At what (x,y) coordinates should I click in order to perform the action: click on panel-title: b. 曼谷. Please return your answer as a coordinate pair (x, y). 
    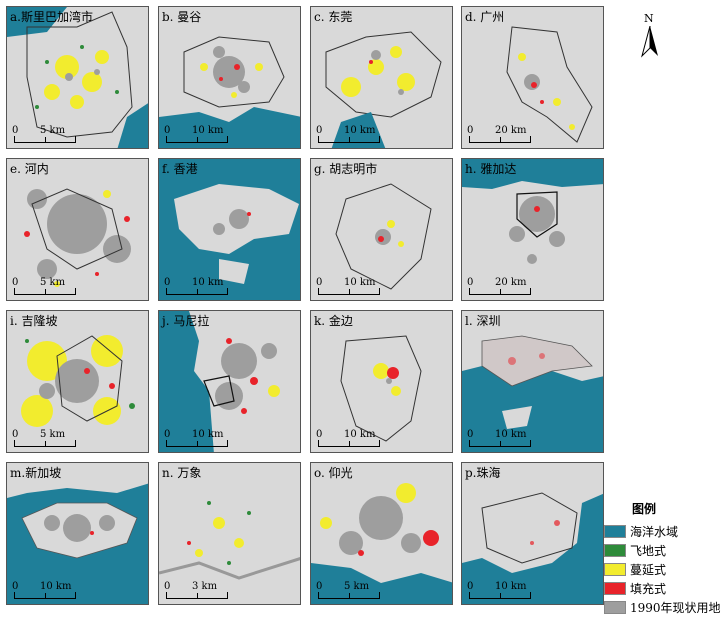
    Looking at the image, I should click on (182, 17).